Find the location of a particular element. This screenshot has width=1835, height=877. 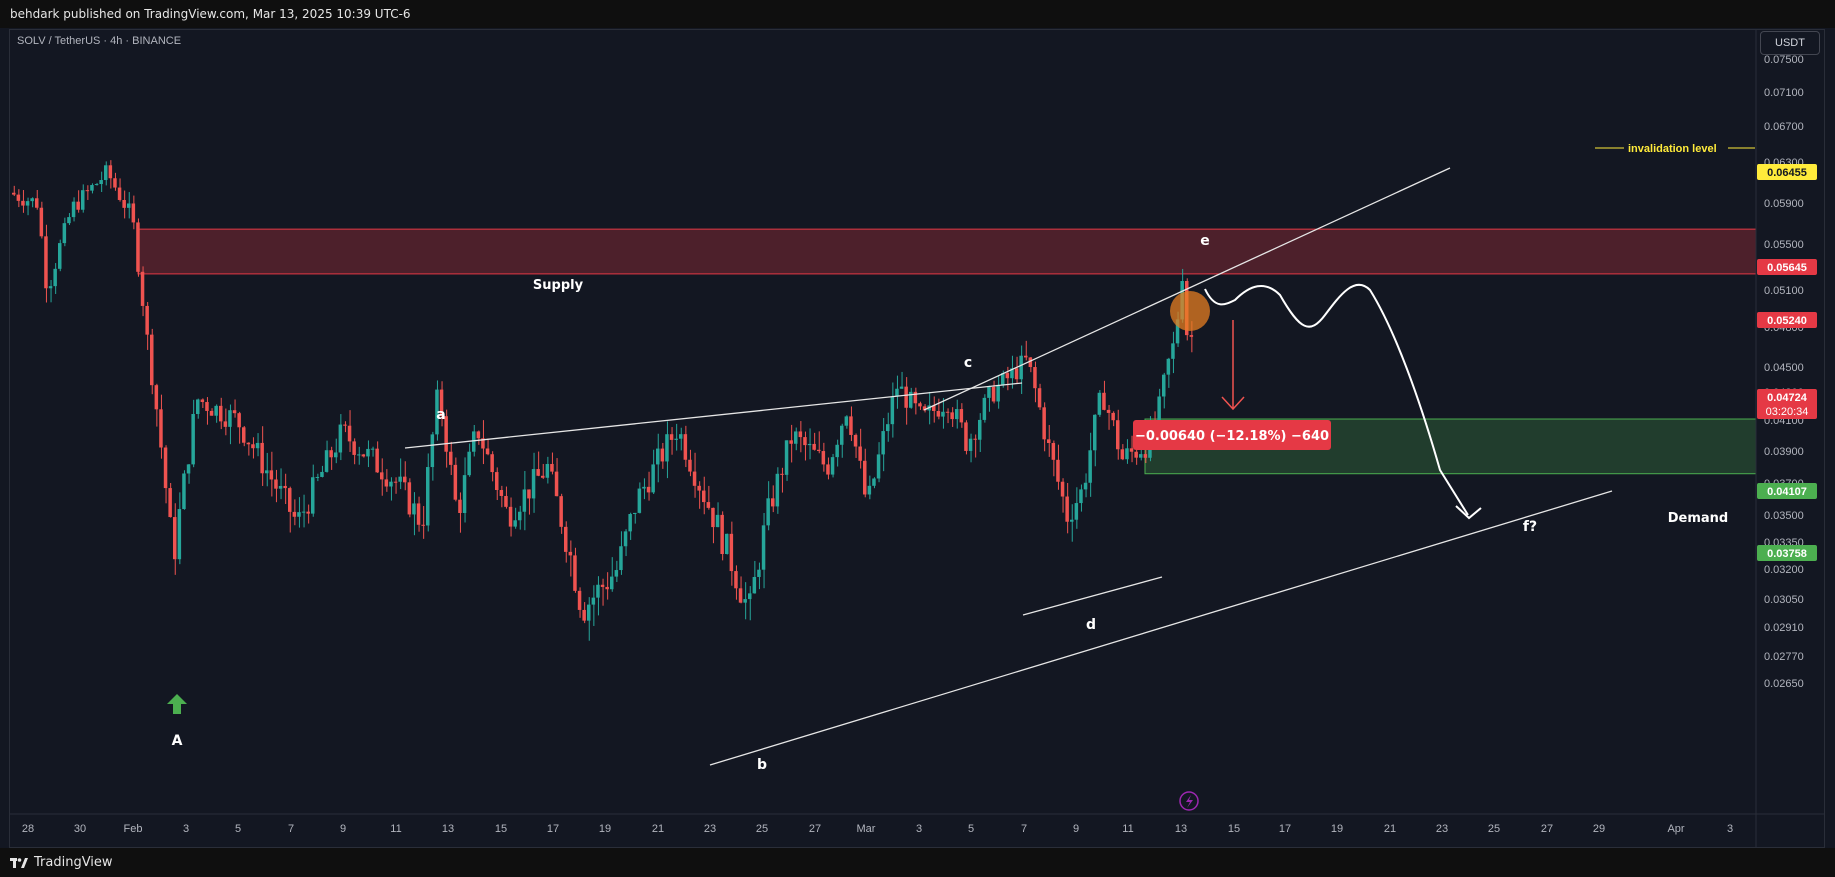

invalidation-label: invalidation level is located at coordinates (1672, 149).